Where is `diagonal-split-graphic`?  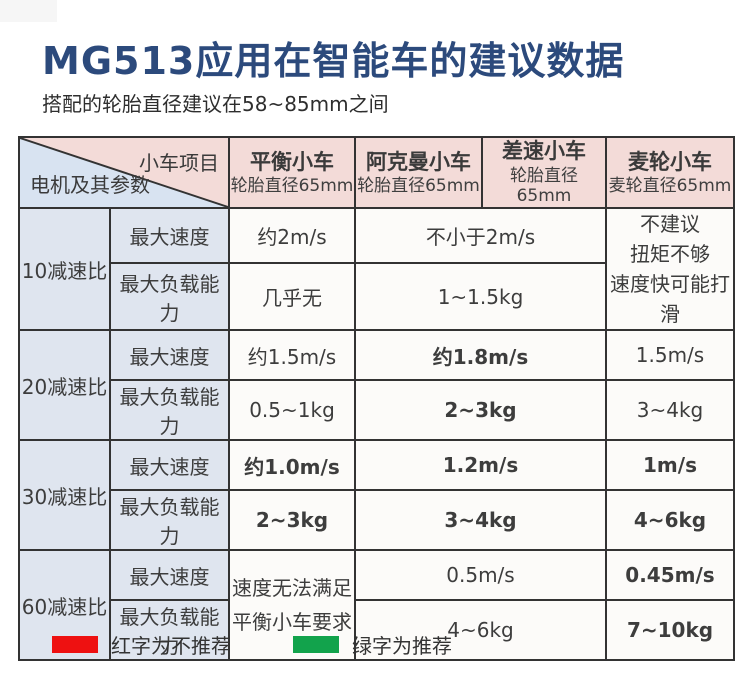
diagonal-split-graphic is located at coordinates (124, 172).